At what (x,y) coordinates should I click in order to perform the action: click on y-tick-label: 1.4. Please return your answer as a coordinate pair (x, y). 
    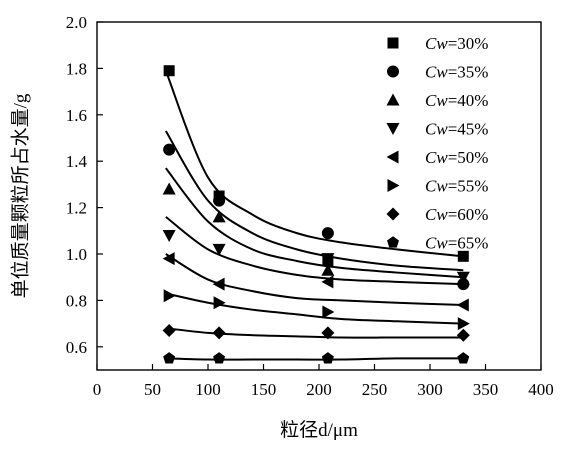
    Looking at the image, I should click on (77, 161).